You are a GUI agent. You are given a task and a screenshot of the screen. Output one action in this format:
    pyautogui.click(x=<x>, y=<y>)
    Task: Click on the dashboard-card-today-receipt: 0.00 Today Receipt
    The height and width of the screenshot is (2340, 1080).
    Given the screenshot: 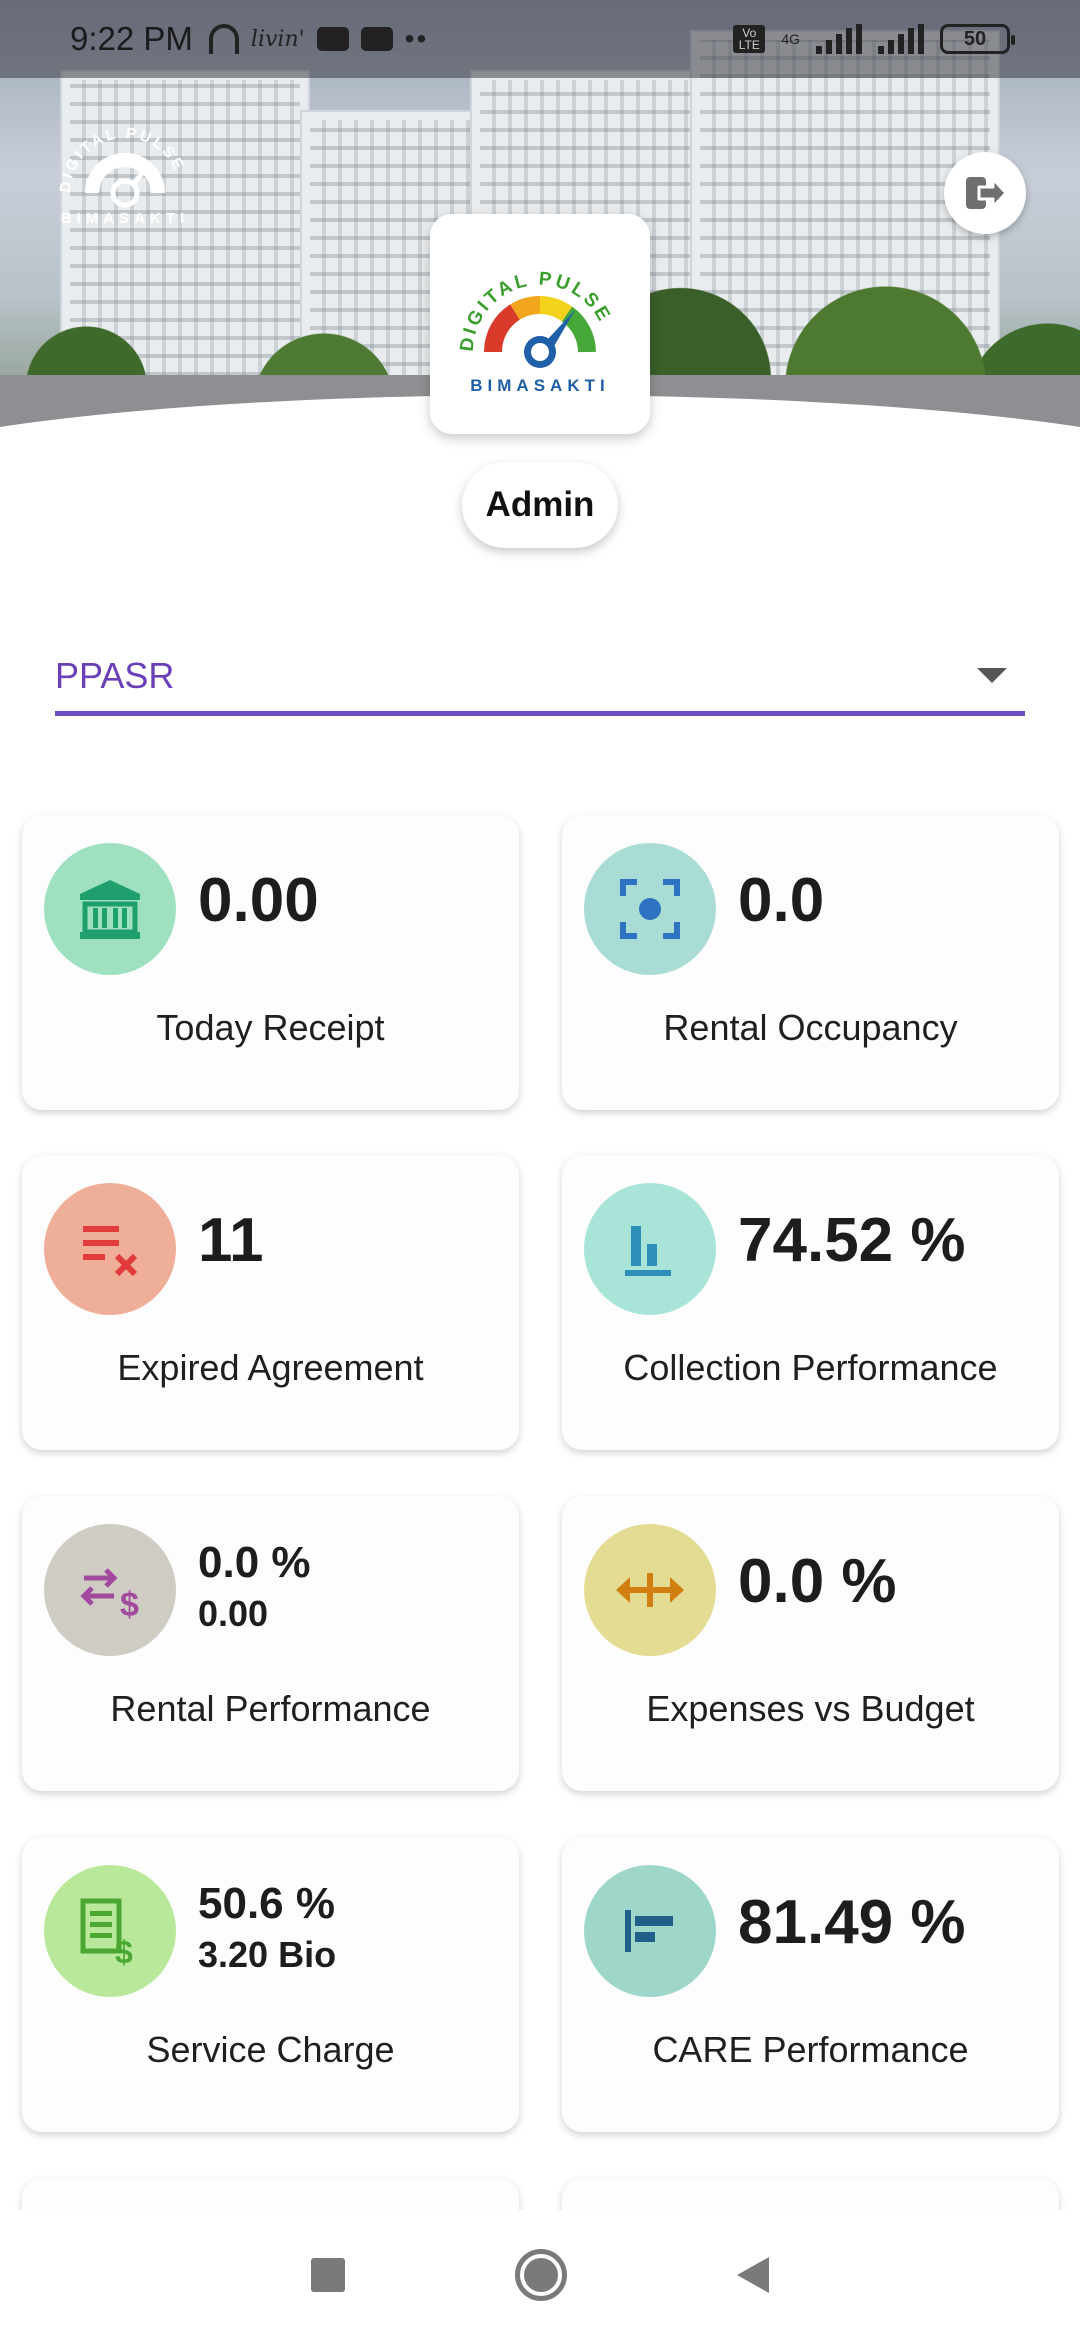 What is the action you would take?
    pyautogui.click(x=270, y=962)
    